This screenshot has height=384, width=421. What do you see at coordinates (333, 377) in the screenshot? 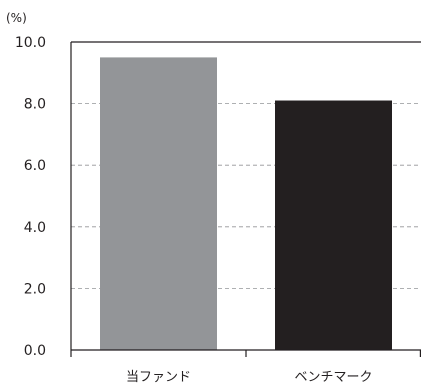
I see `category-label: ベンチマーク` at bounding box center [333, 377].